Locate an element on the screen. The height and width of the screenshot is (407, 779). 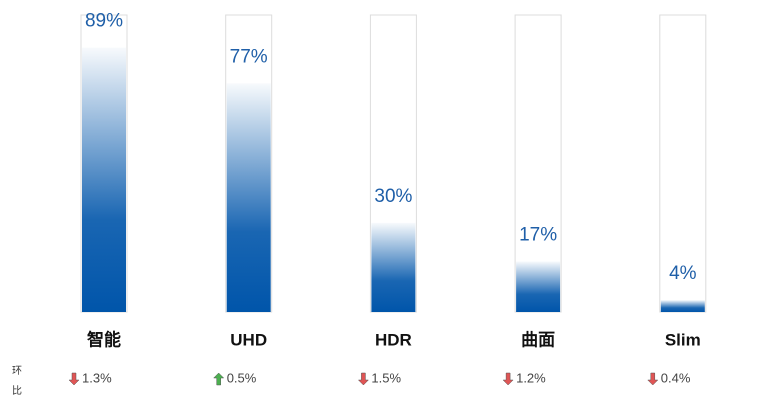
value-label: 17% is located at coordinates (538, 235).